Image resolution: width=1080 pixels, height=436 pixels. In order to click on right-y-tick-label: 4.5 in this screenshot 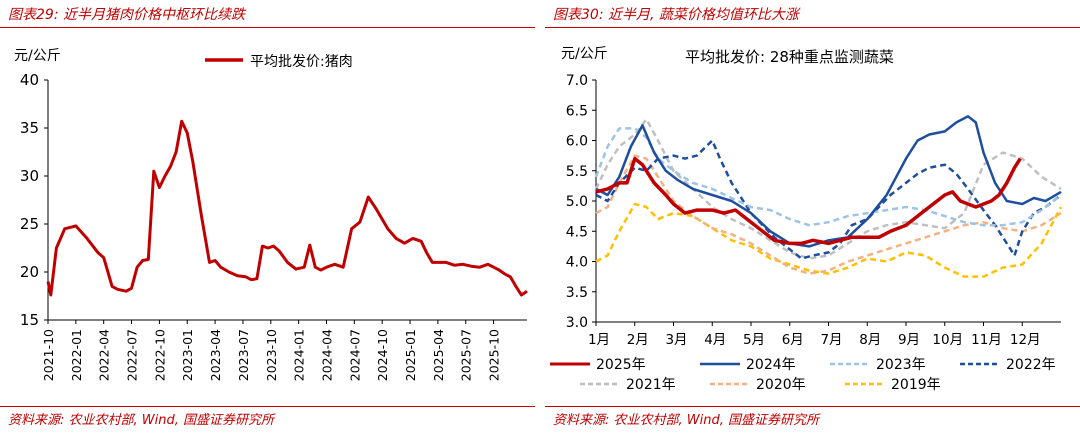, I will do `click(577, 232)`.